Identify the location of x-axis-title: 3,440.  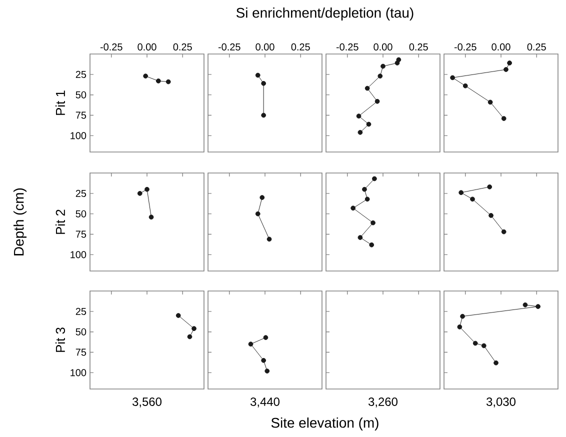
(265, 403).